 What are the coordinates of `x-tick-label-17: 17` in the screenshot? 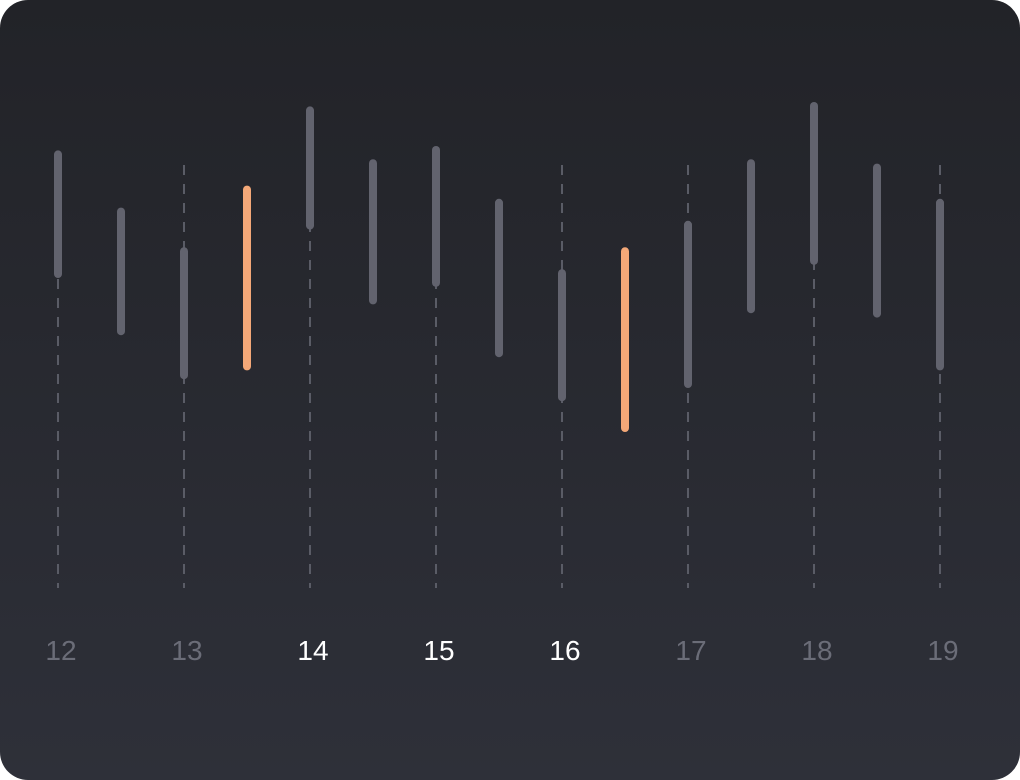 It's located at (690, 650).